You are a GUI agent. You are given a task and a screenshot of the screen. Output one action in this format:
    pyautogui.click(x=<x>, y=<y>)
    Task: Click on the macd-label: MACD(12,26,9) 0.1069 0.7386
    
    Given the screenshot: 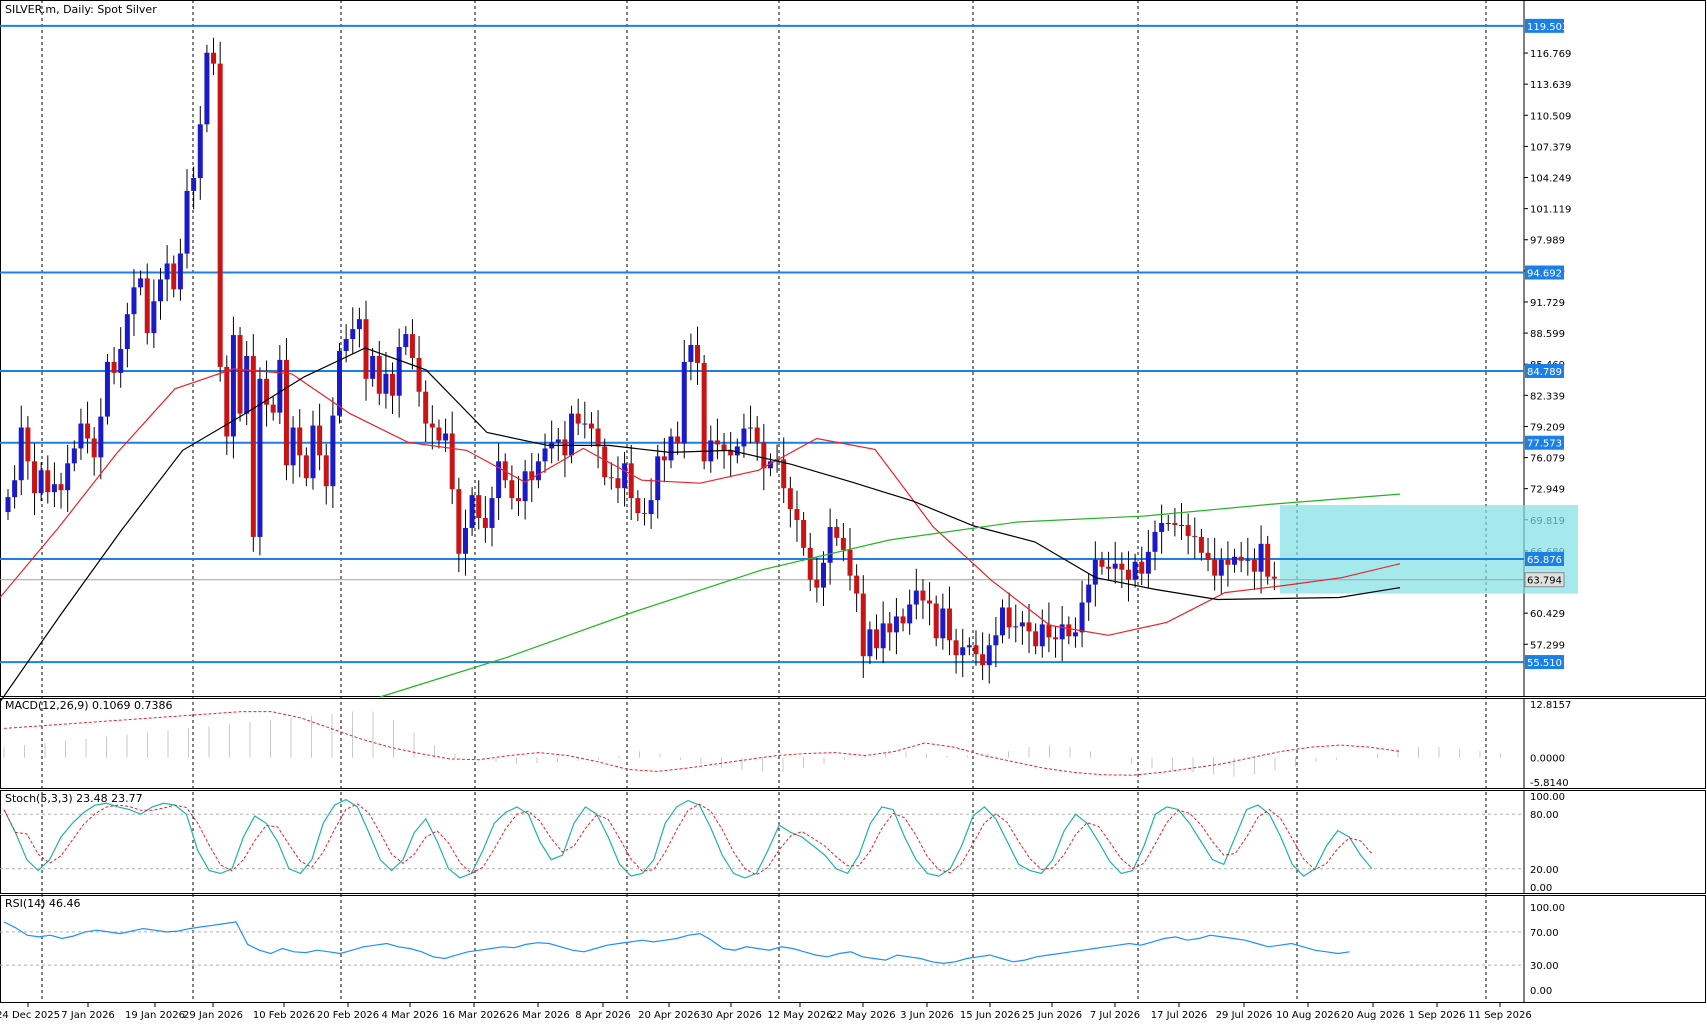 What is the action you would take?
    pyautogui.click(x=89, y=705)
    